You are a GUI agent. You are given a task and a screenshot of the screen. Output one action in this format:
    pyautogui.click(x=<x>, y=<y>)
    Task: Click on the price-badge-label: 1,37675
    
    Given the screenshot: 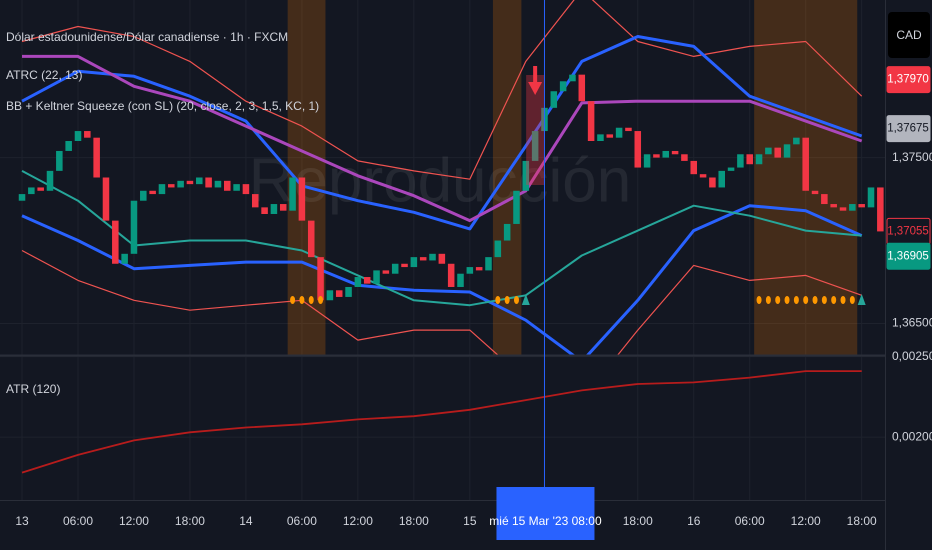 What is the action you would take?
    pyautogui.click(x=908, y=129)
    